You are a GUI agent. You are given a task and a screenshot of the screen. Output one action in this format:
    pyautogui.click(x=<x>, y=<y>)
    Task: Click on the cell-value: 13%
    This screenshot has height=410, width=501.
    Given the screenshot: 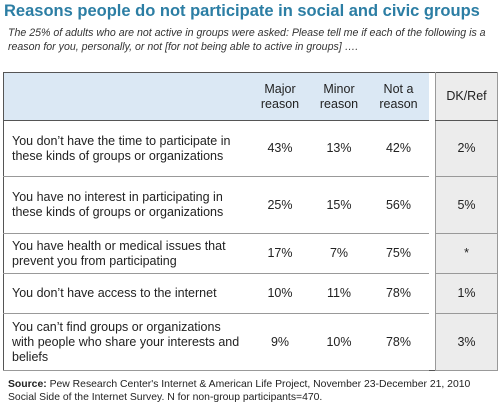 What is the action you would take?
    pyautogui.click(x=339, y=148)
    